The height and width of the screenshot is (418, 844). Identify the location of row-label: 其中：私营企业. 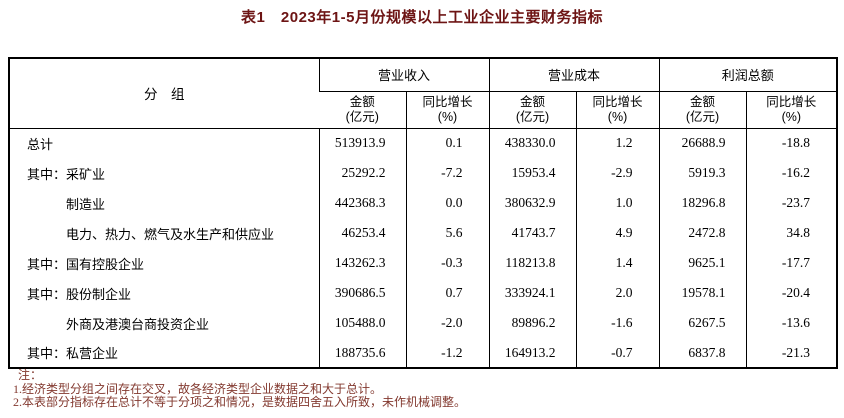
(73, 353).